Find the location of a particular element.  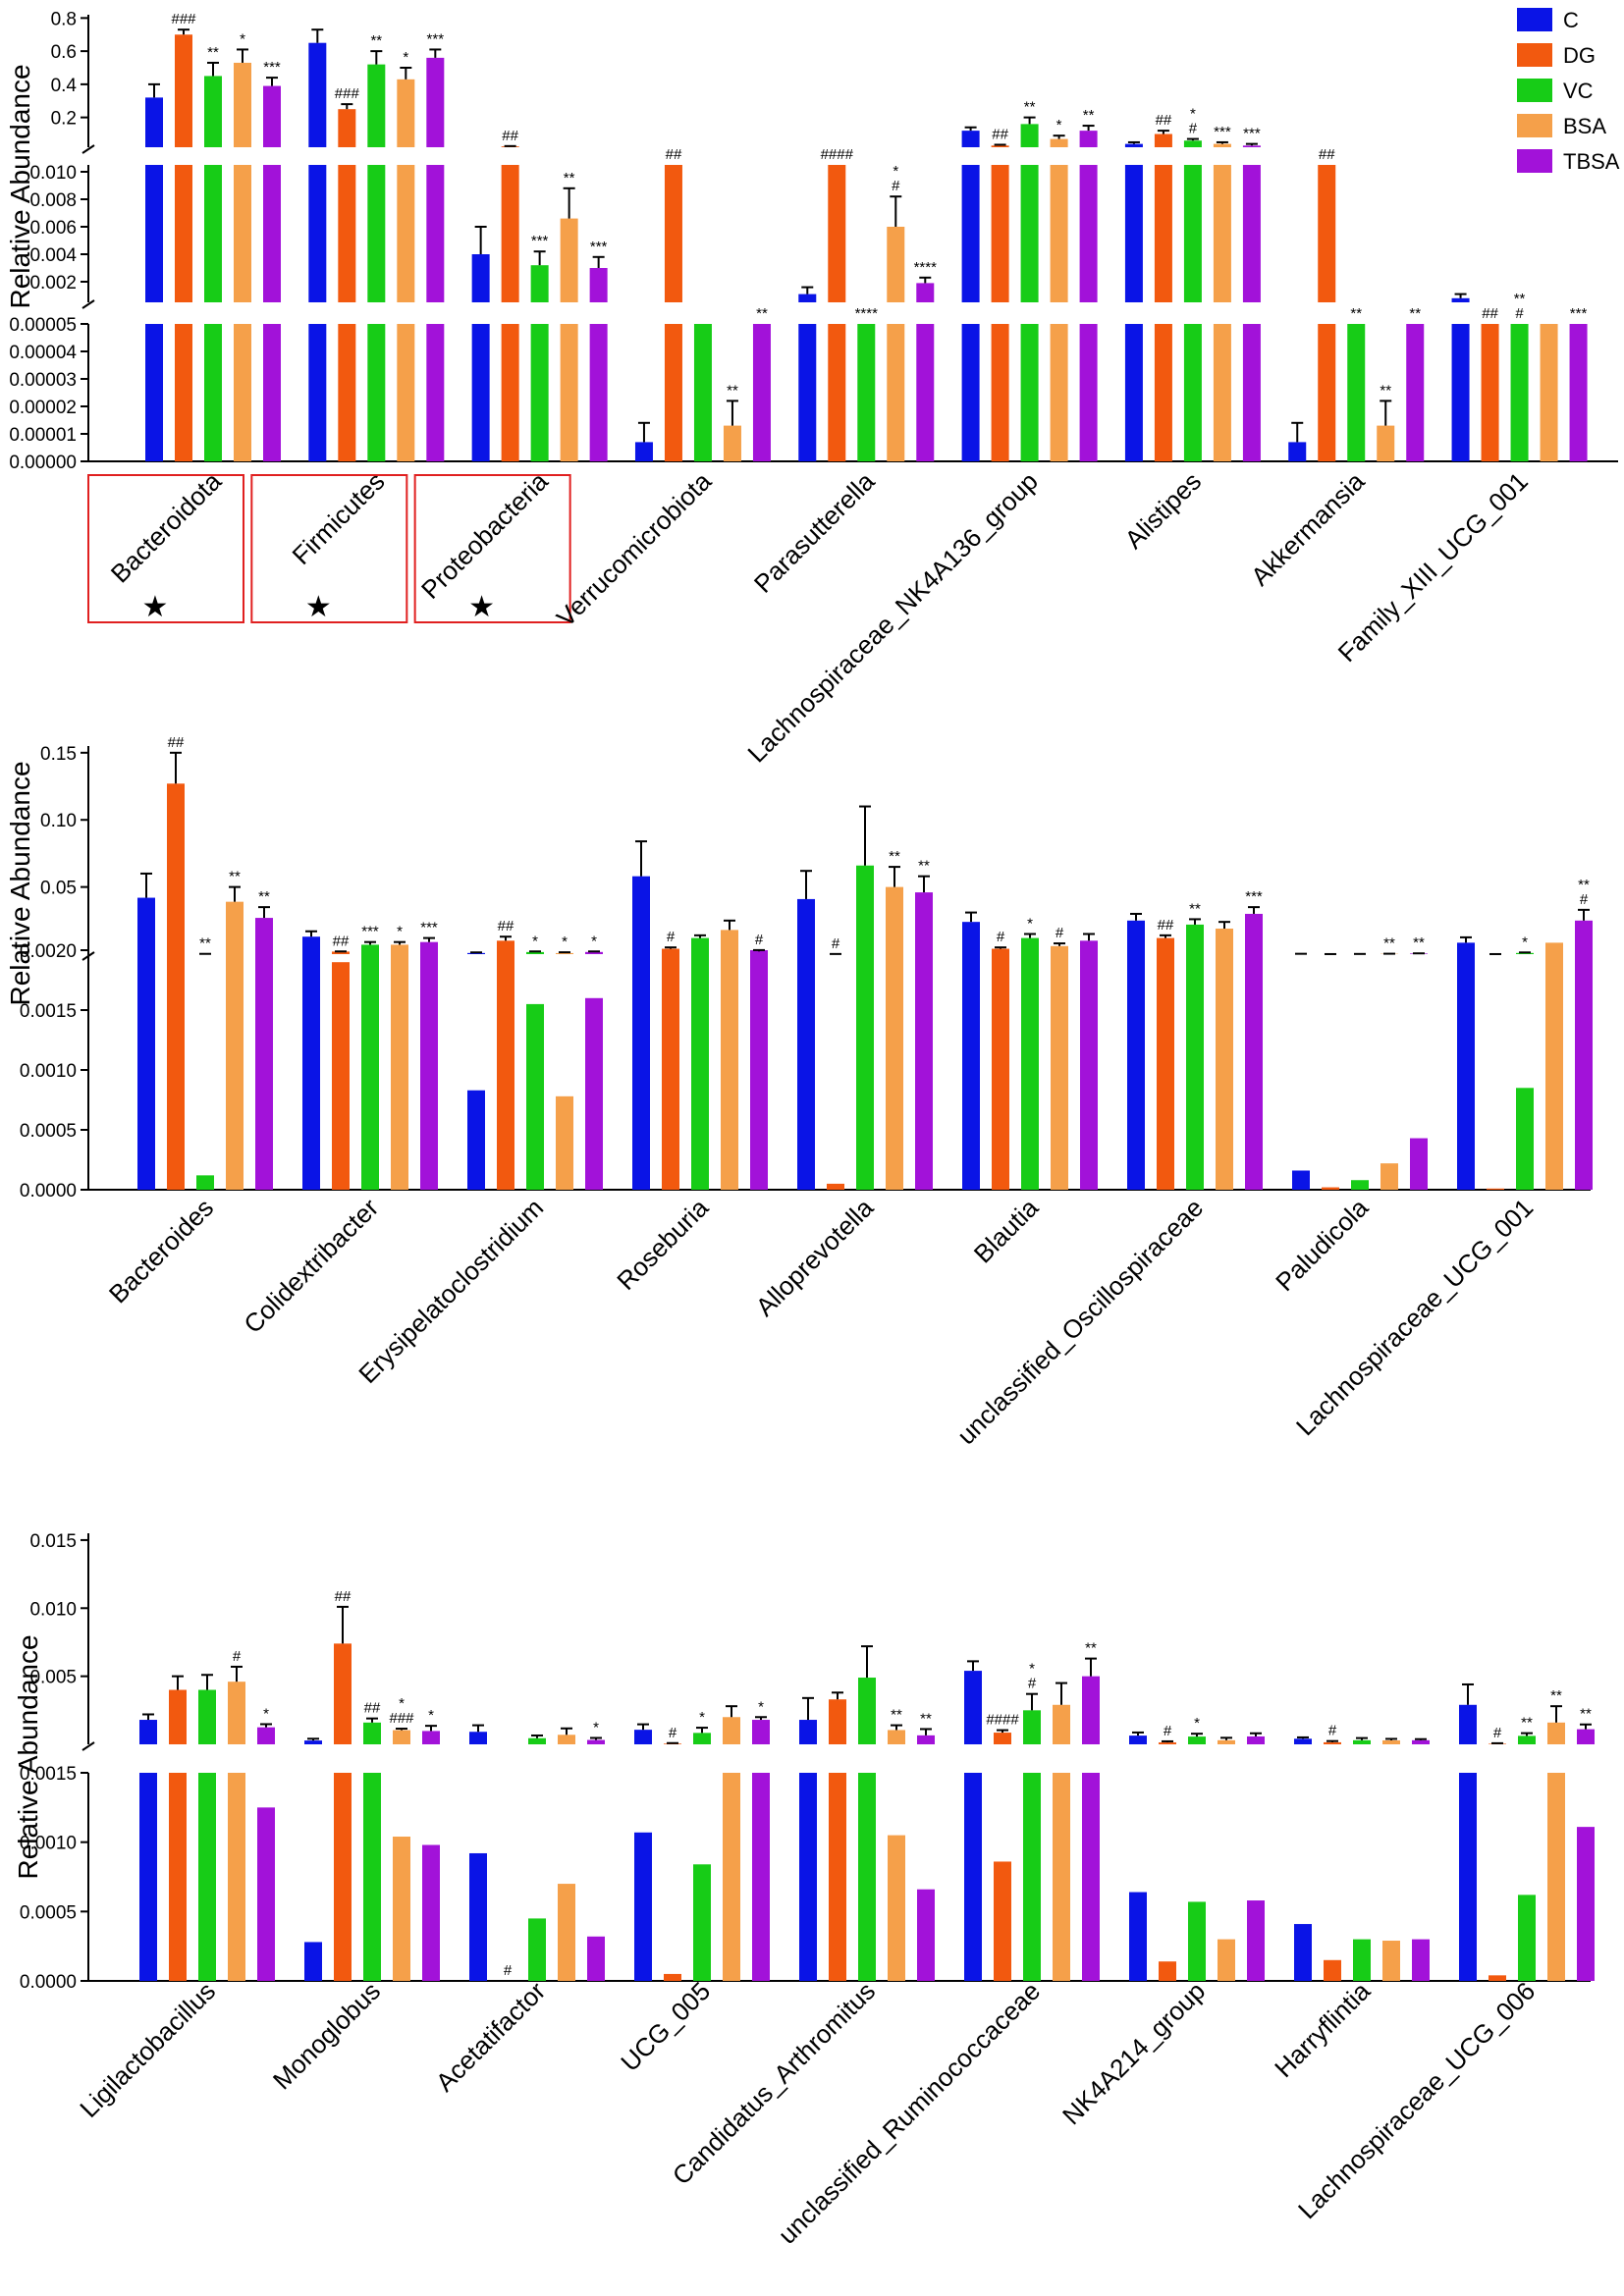

highlight-box is located at coordinates (329, 548).